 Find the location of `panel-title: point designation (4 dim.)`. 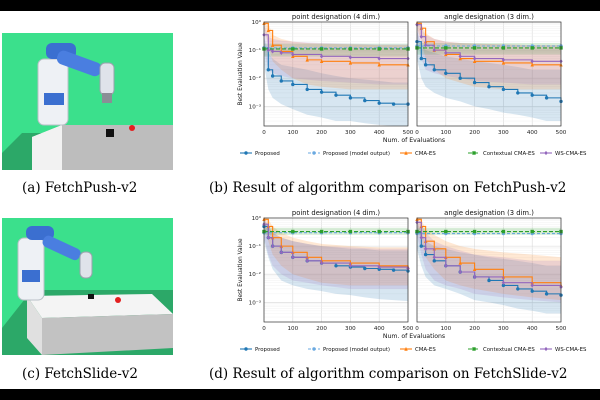

panel-title: point designation (4 dim.) is located at coordinates (336, 213).